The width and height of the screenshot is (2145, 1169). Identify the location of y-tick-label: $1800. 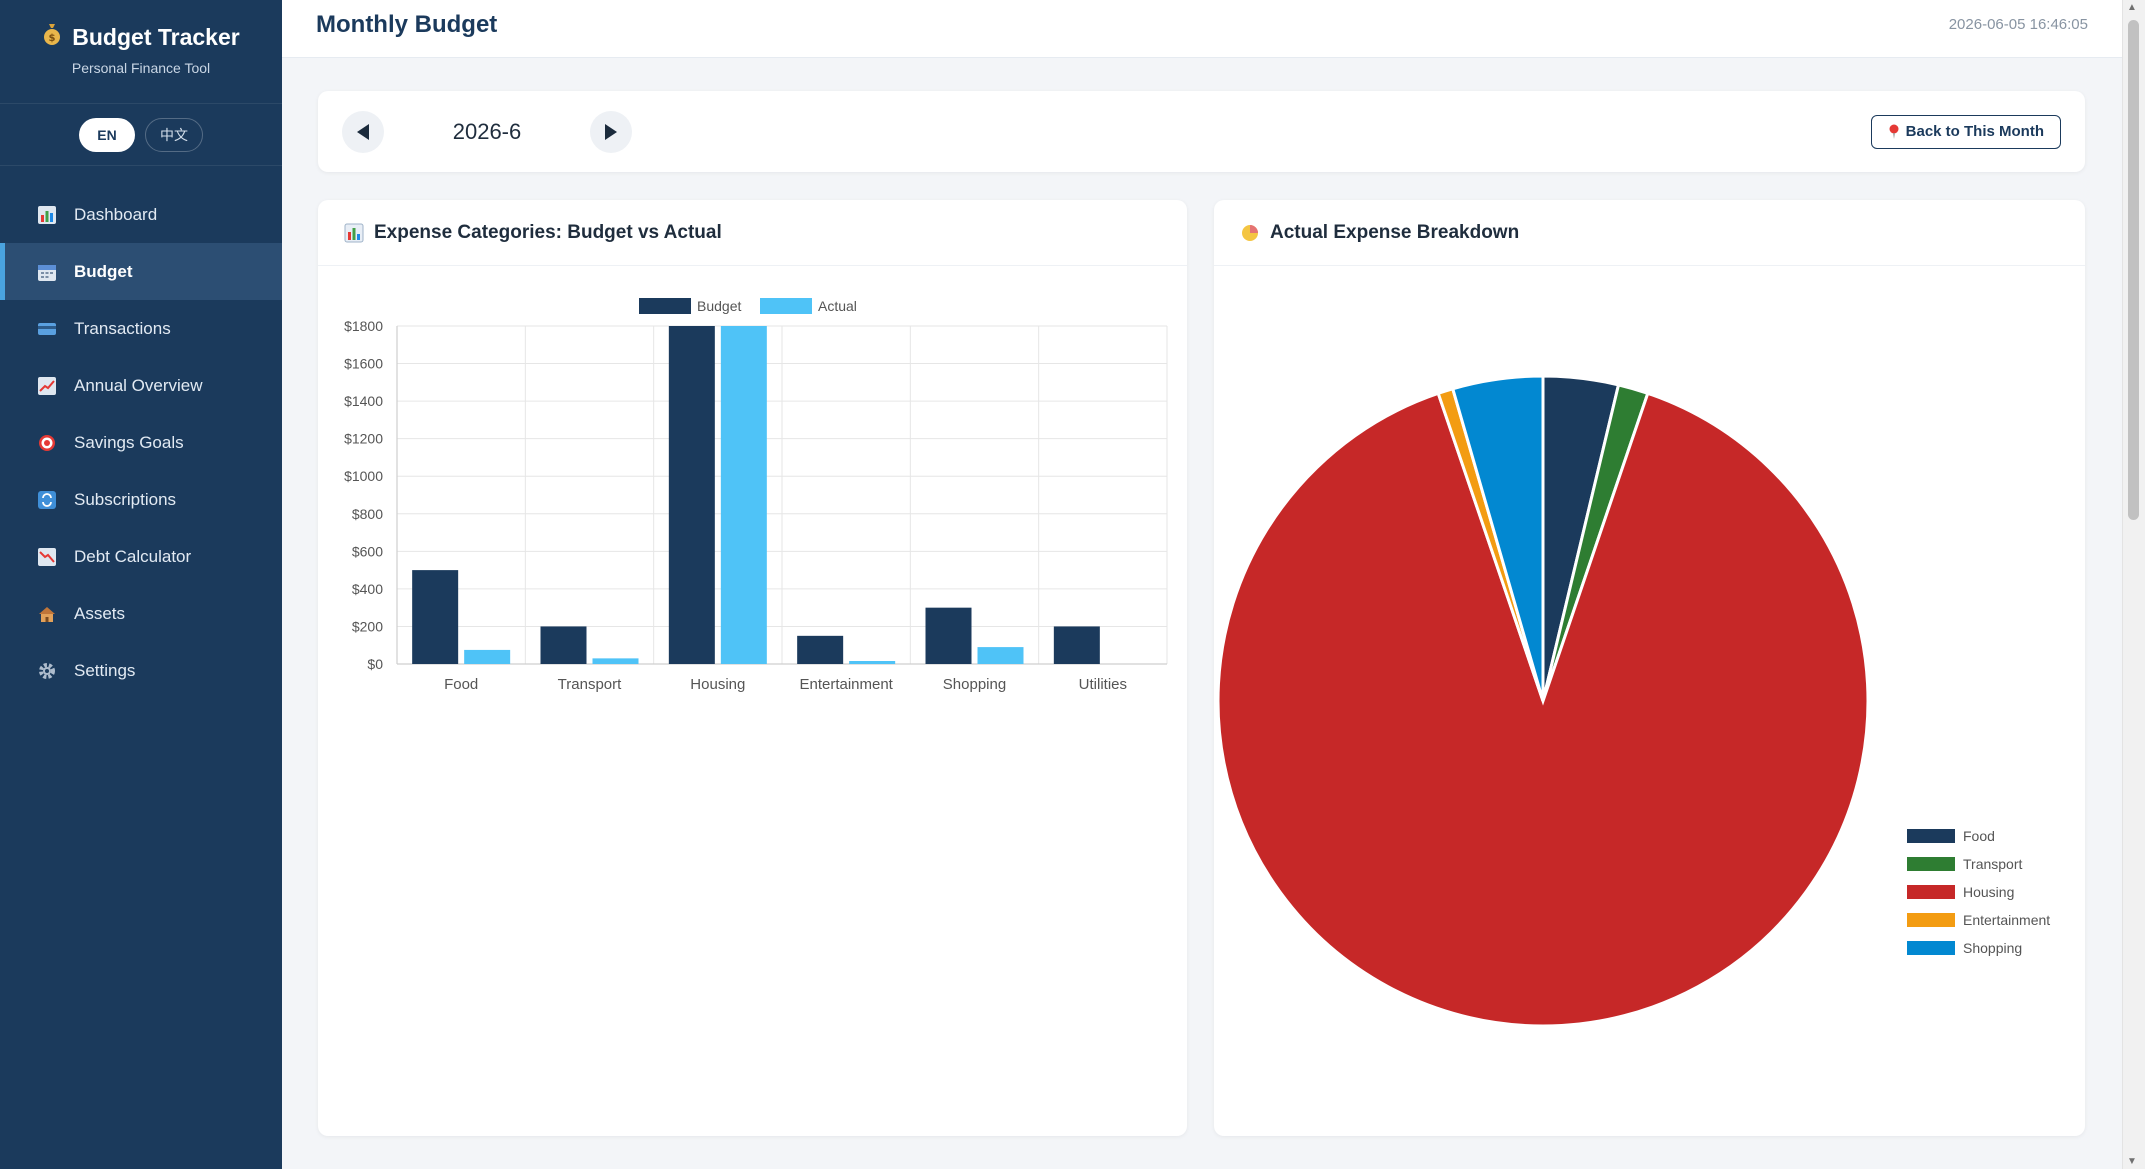
(363, 326).